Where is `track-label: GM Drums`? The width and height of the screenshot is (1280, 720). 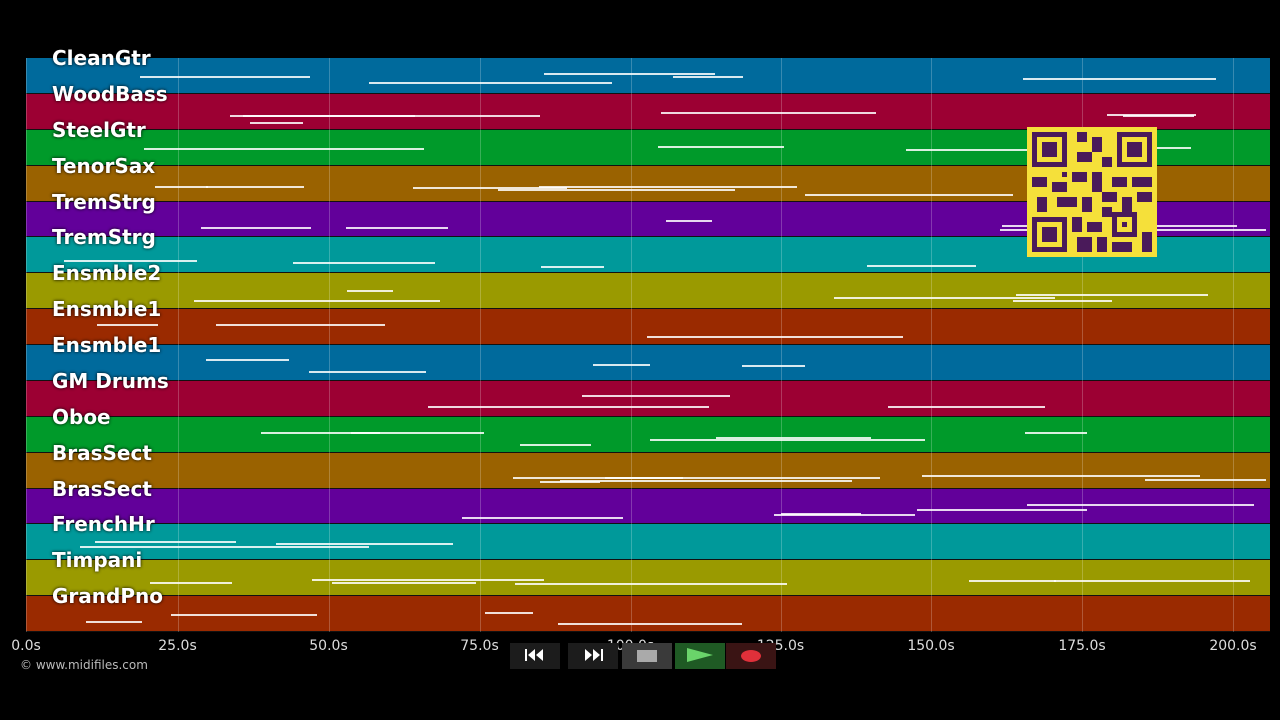 track-label: GM Drums is located at coordinates (110, 380).